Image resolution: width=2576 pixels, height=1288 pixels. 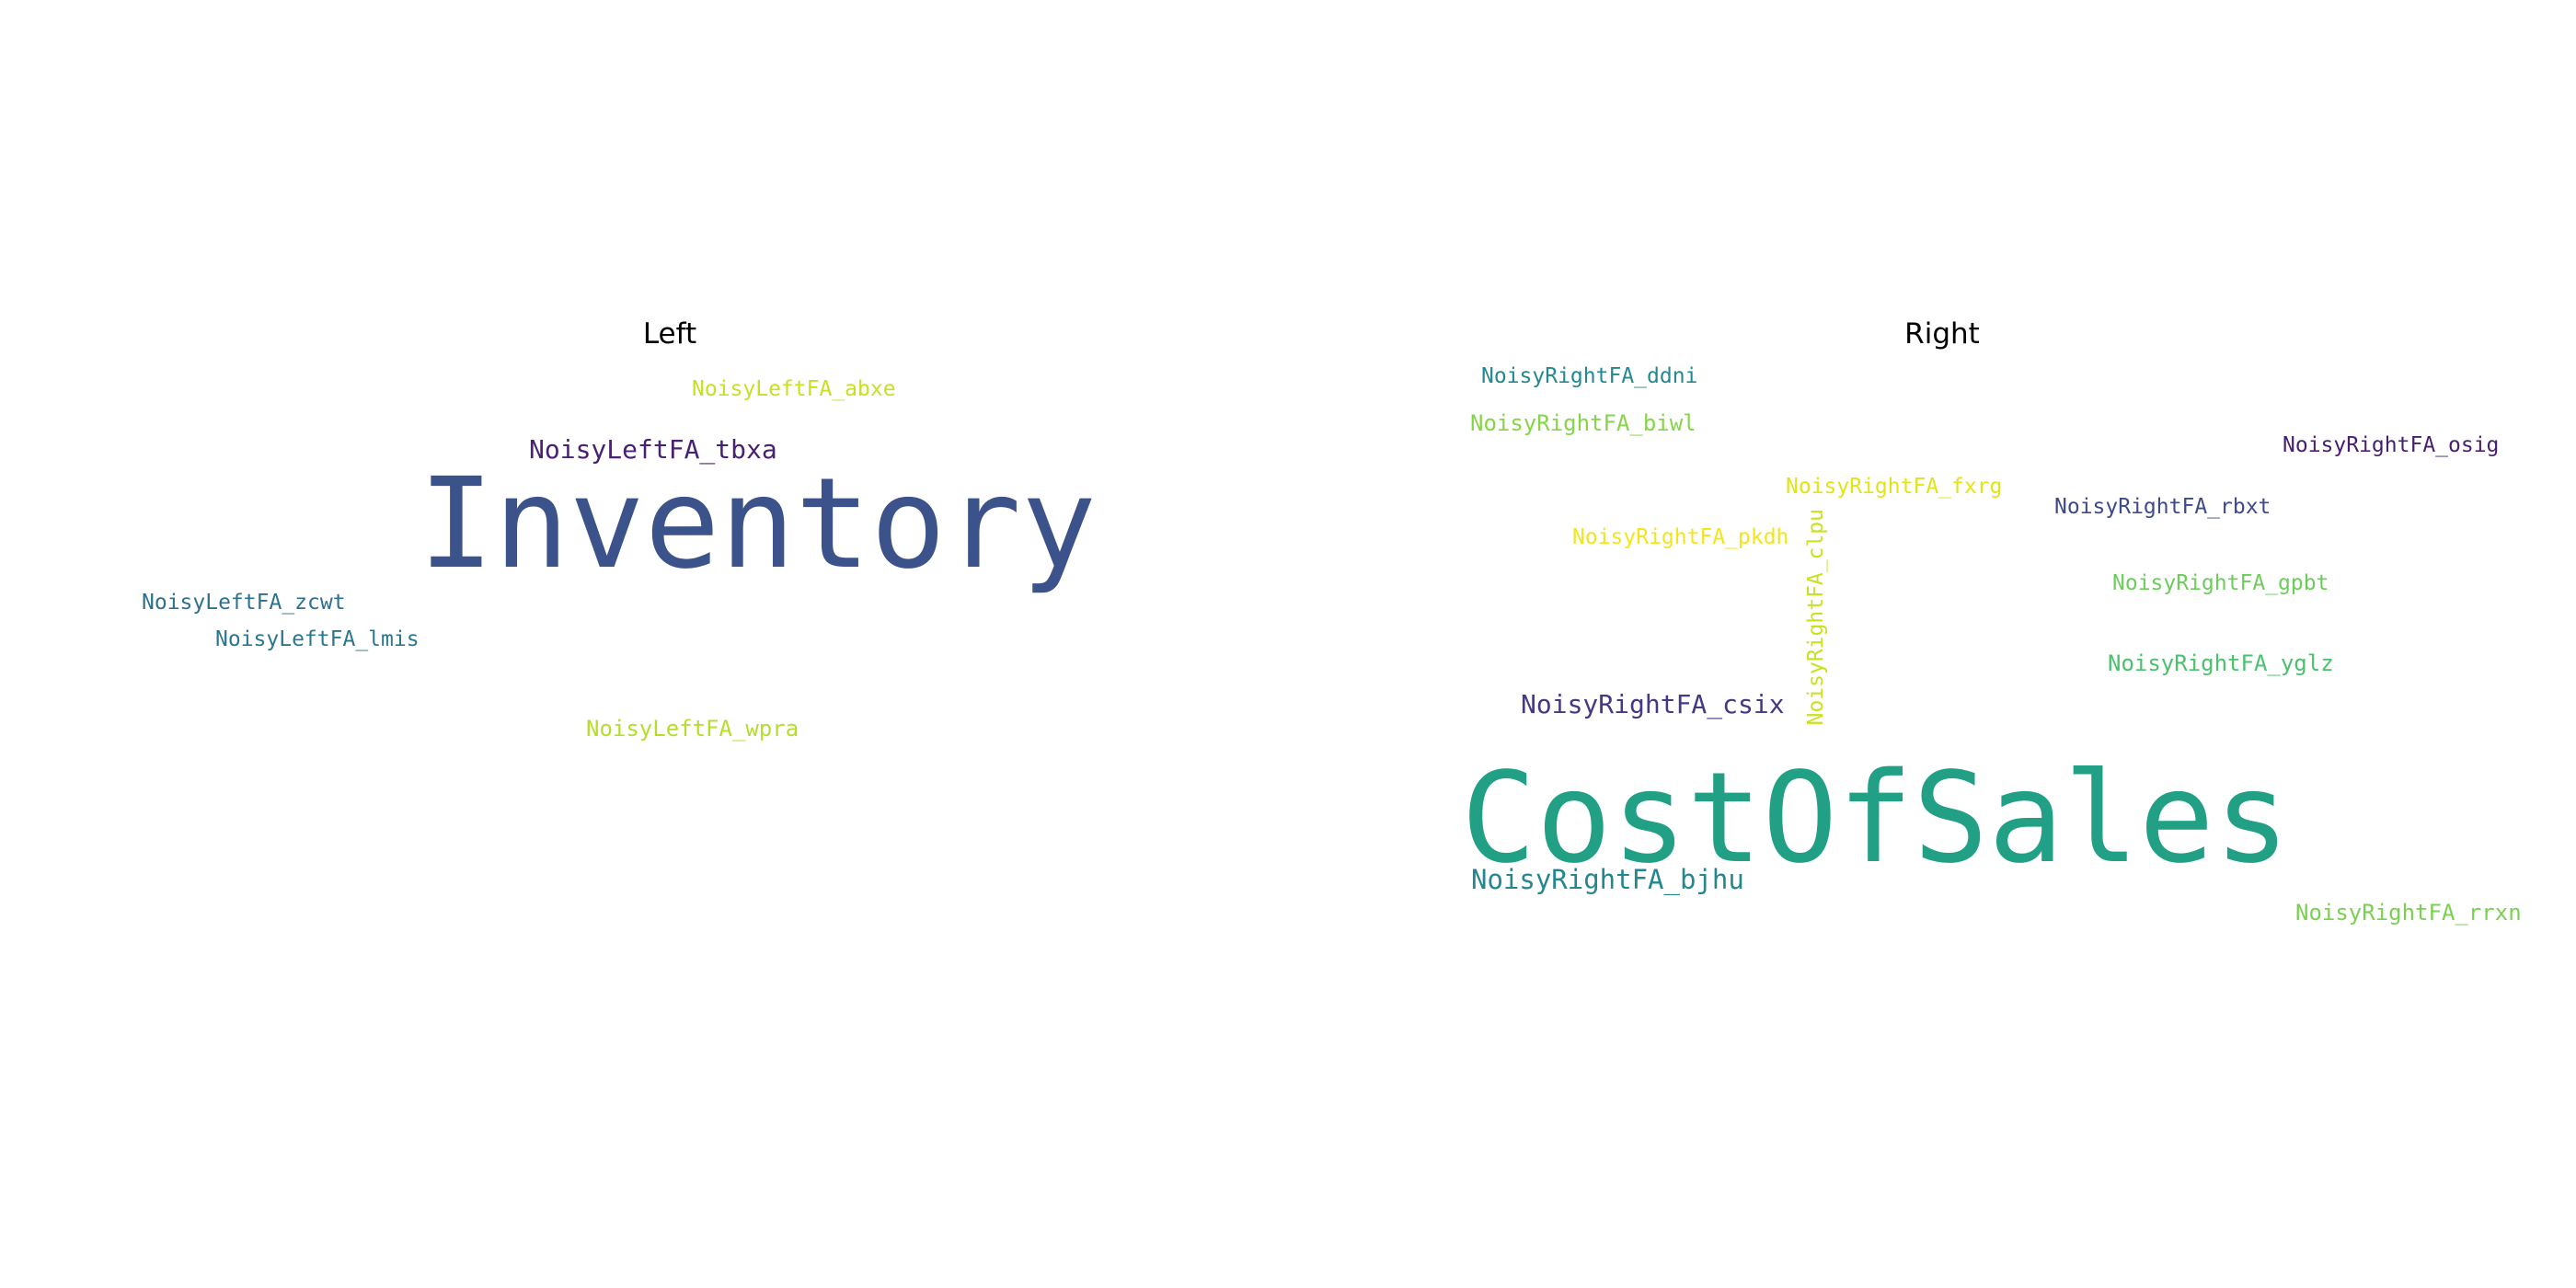 What do you see at coordinates (1607, 879) in the screenshot?
I see `word-noisyrightfa-bjhu: NoisyRightFA_bjhu` at bounding box center [1607, 879].